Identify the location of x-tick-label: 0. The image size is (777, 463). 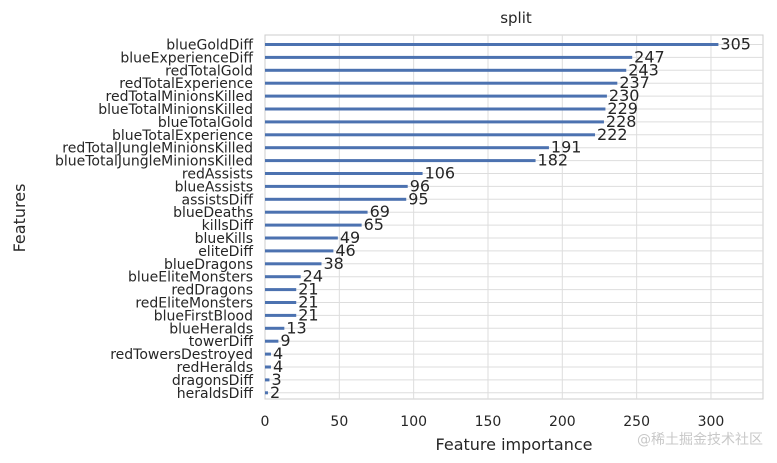
(265, 422).